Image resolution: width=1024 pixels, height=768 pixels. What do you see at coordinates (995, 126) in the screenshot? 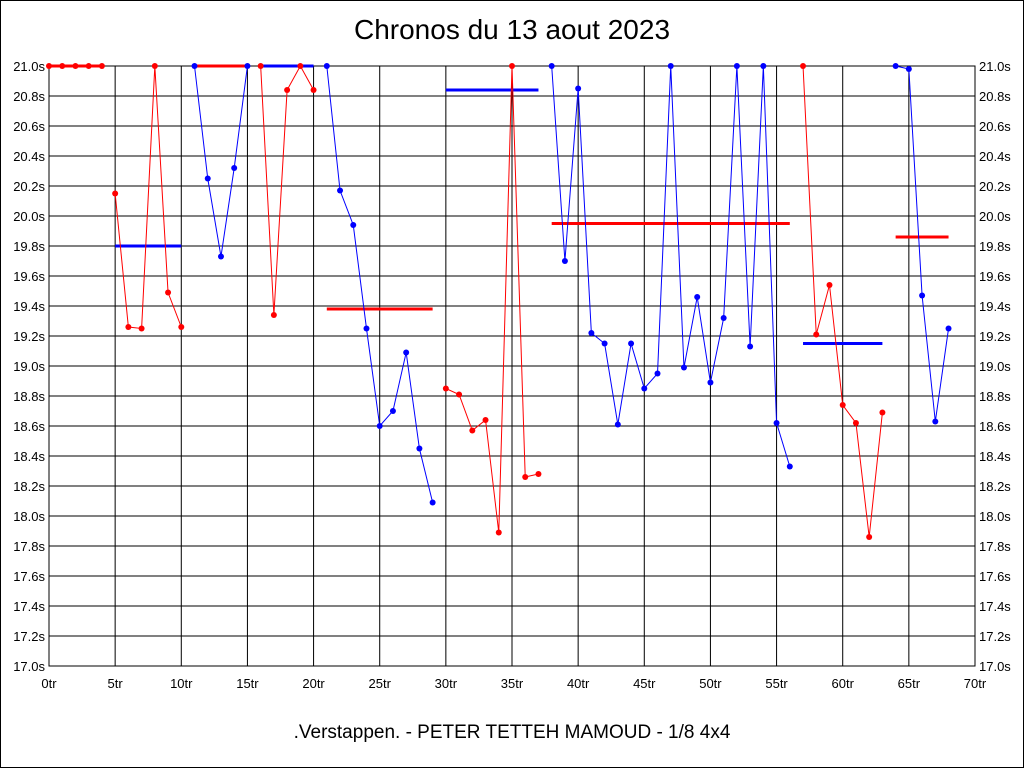
I see `y-tick-label-right: 20.6s` at bounding box center [995, 126].